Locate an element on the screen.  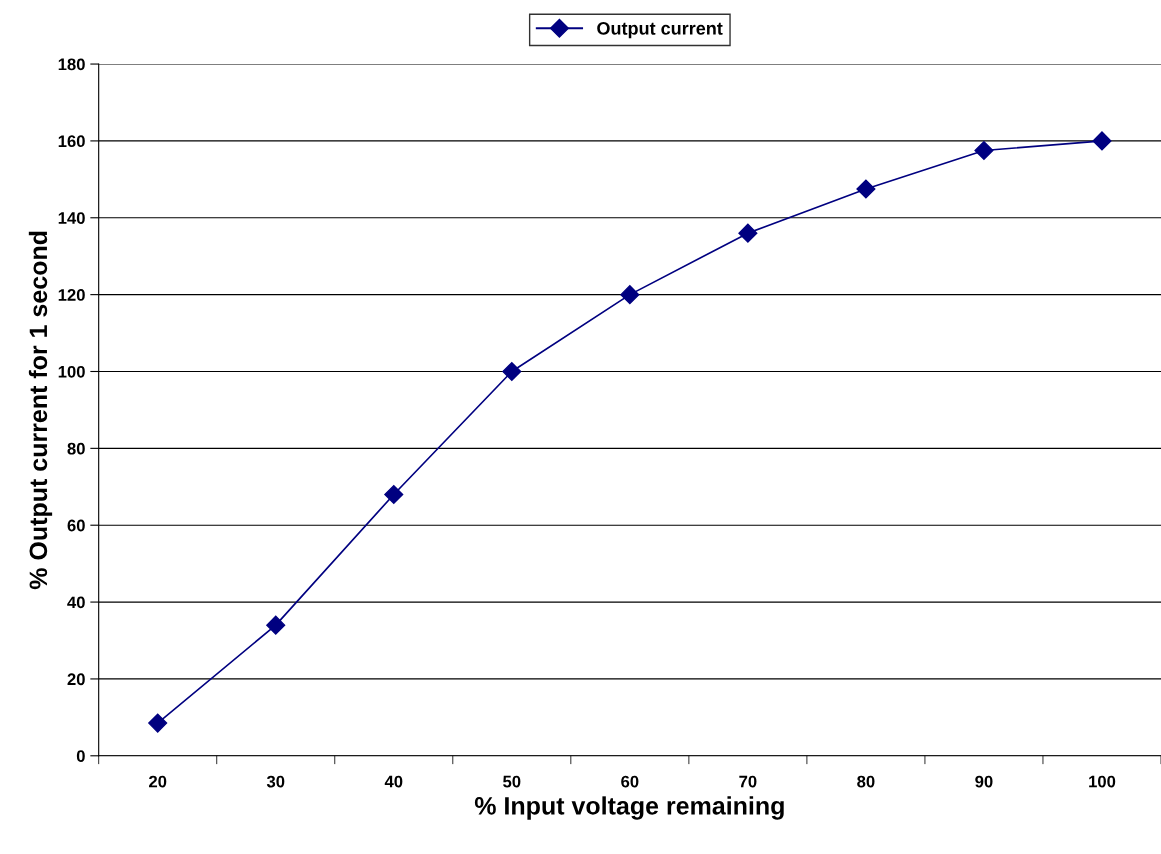
y-axis-title: % Output current for 1 second is located at coordinates (40, 410).